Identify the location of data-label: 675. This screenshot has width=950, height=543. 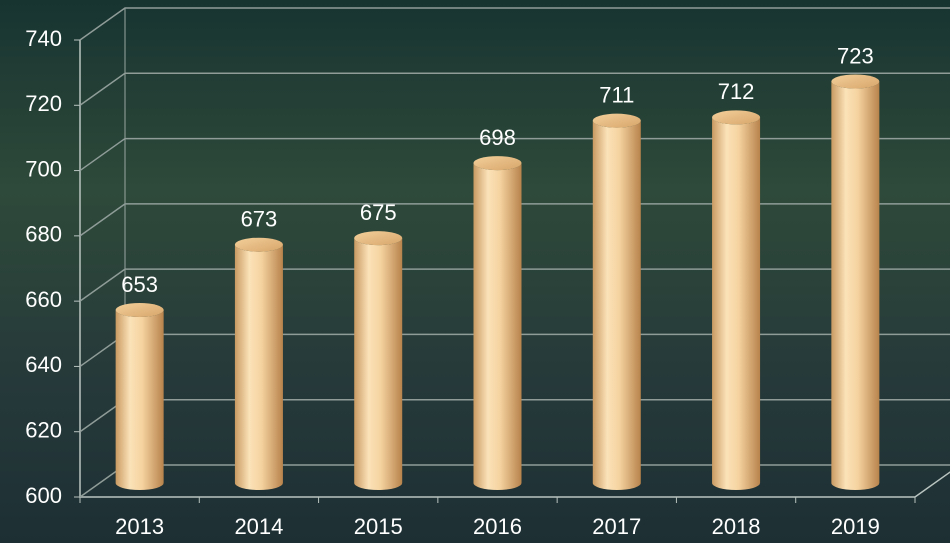
(378, 212).